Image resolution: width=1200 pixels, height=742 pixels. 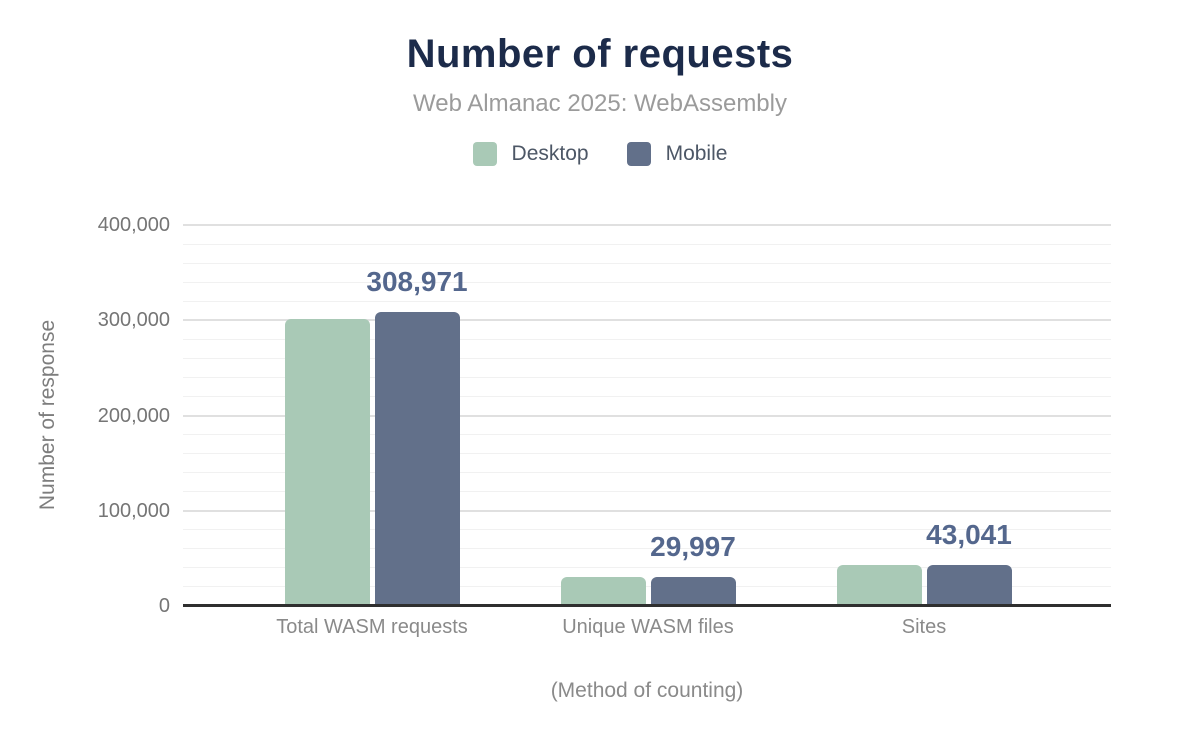 What do you see at coordinates (600, 54) in the screenshot?
I see `chart-title: Number of requests` at bounding box center [600, 54].